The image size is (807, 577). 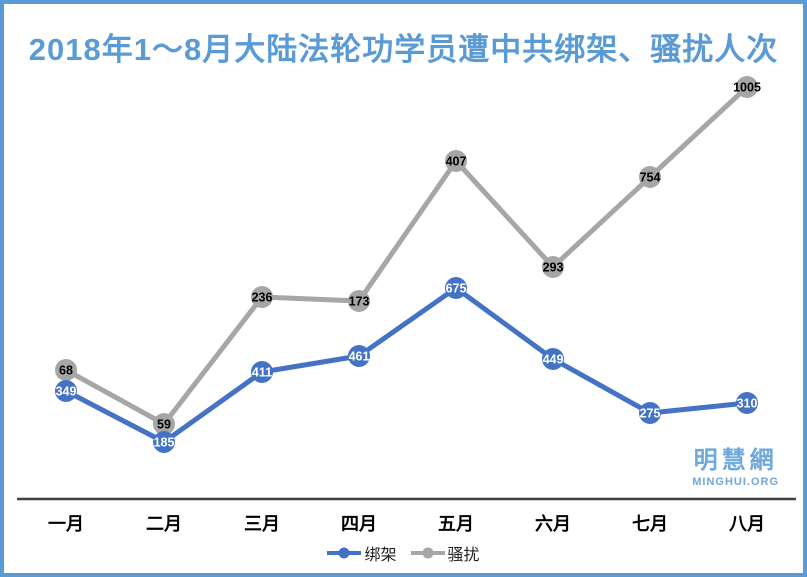 I want to click on x-axis-label: 五月, so click(x=456, y=524).